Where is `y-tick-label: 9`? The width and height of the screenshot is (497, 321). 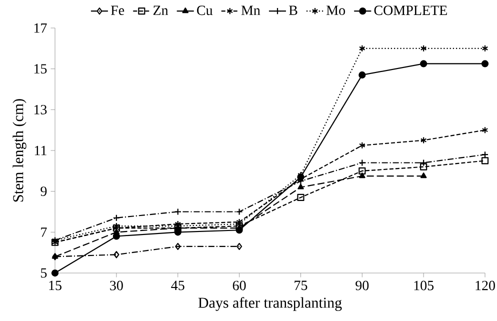 y-tick-label: 9 is located at coordinates (43, 191).